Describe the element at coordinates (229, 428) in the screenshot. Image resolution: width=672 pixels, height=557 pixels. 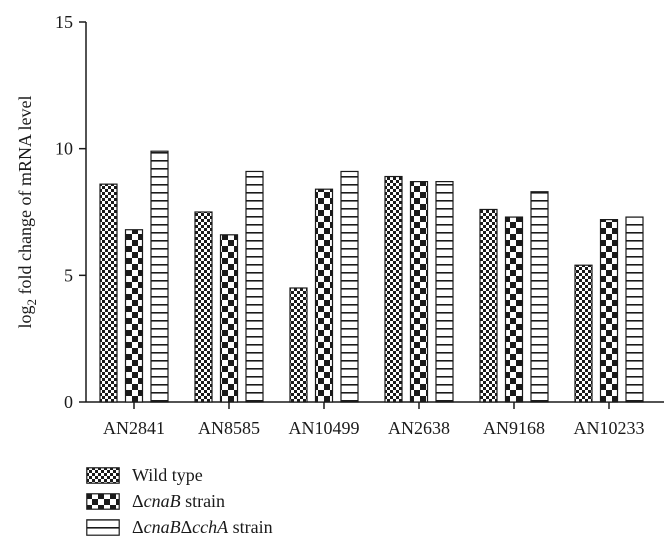
I see `x-tick-label: AN8585` at that location.